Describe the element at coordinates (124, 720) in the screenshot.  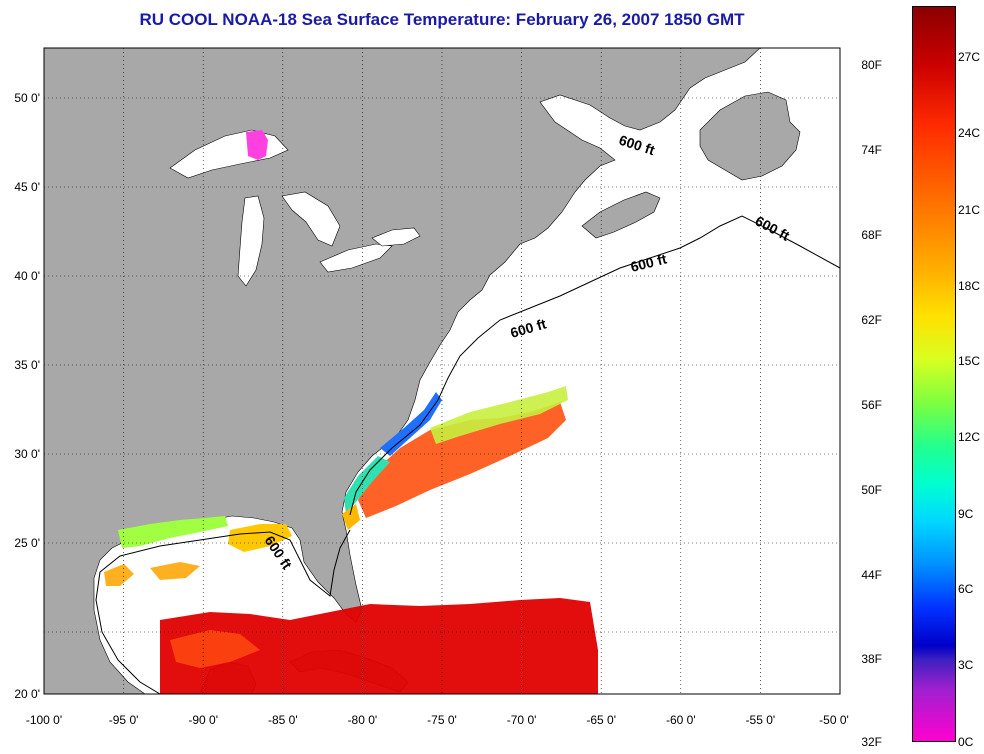
I see `x-tick-label: -95 0'` at that location.